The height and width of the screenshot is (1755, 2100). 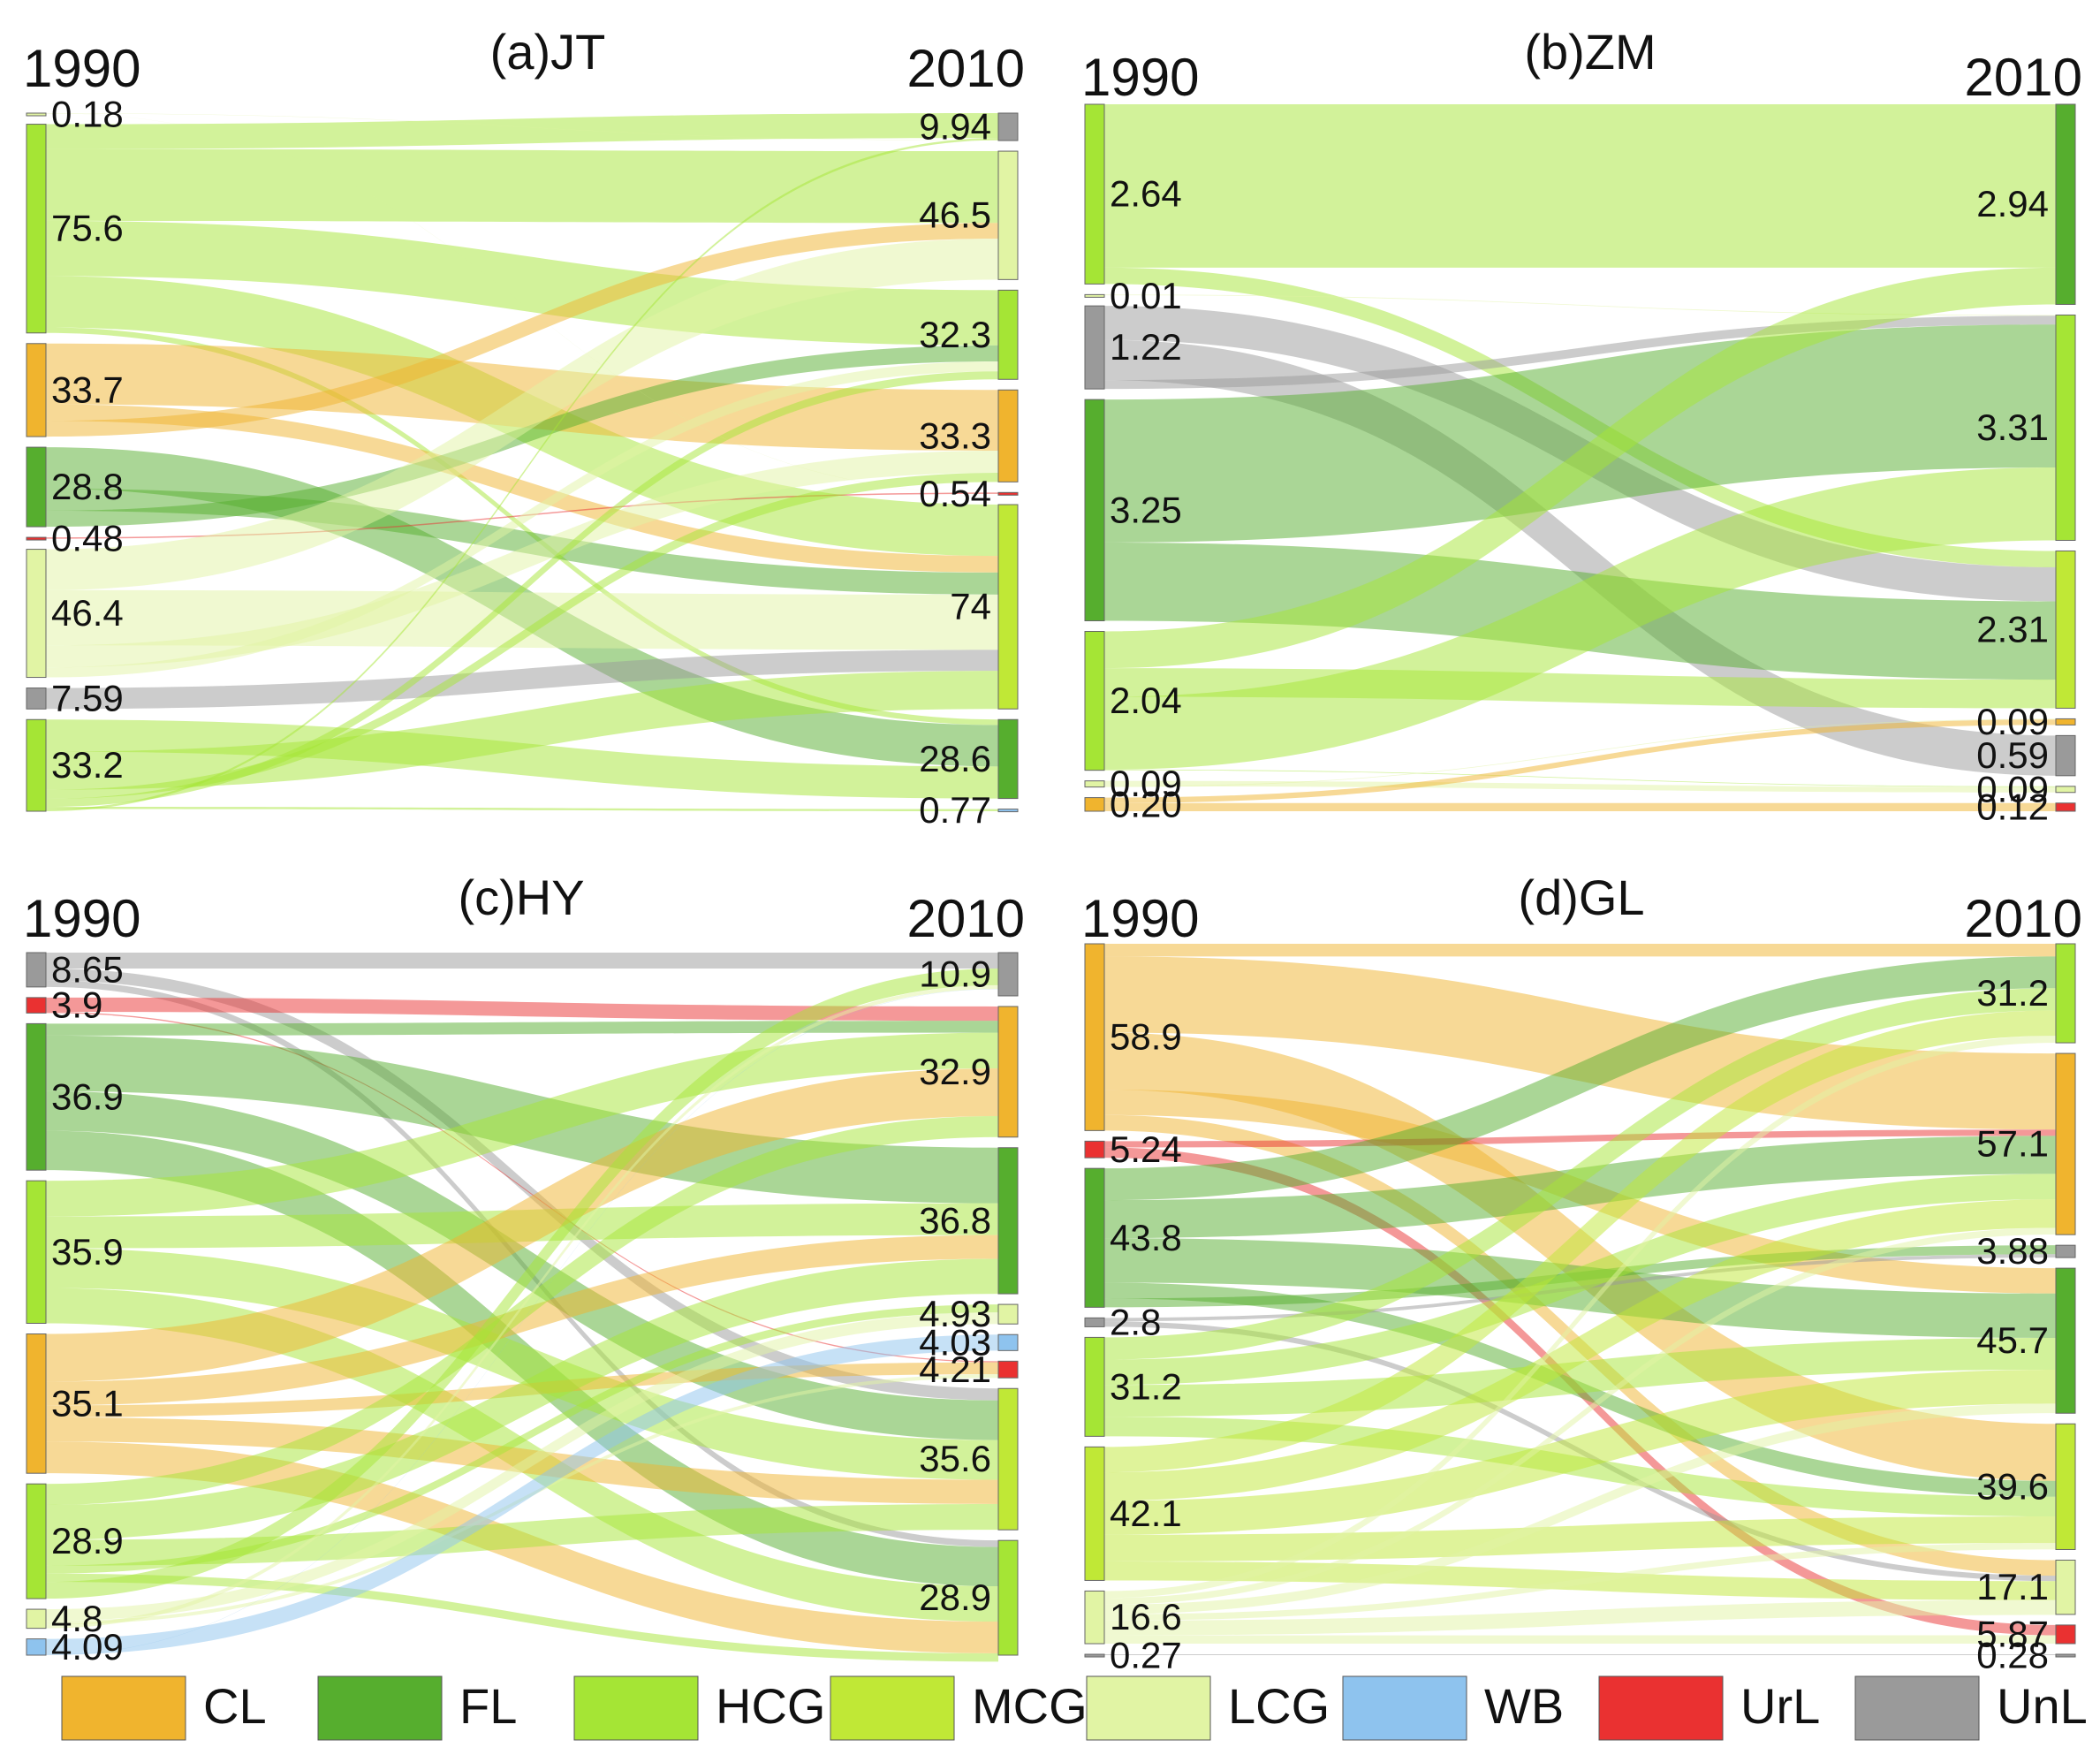 I want to click on panel-chy-right-node-fl, so click(x=1008, y=1221).